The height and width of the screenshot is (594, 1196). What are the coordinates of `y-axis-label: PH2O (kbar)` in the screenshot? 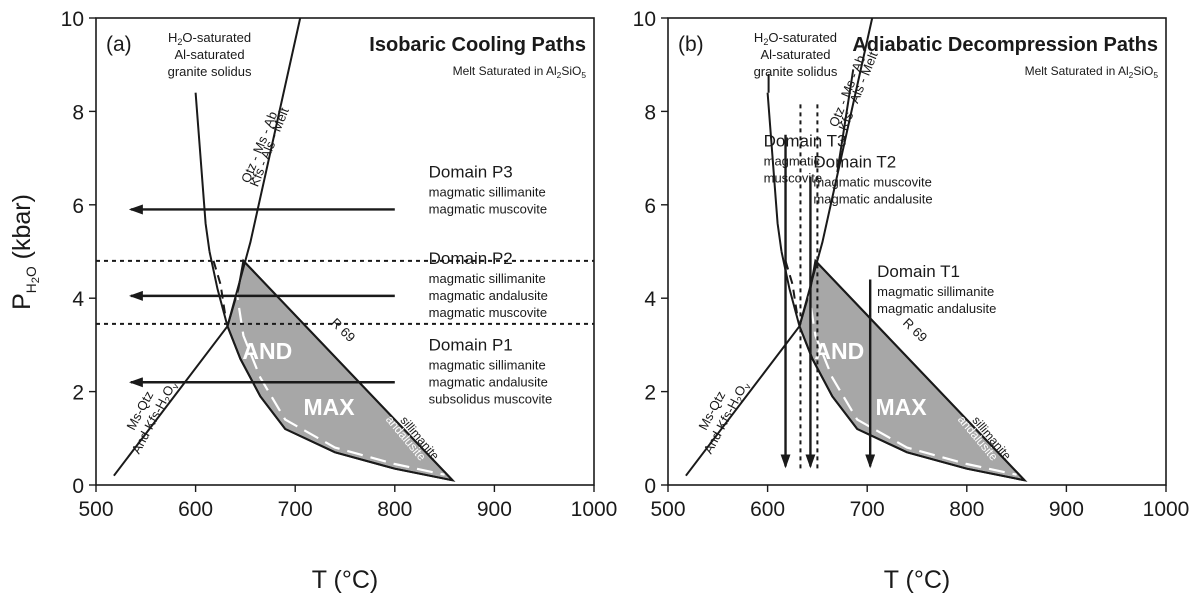 It's located at (25, 252).